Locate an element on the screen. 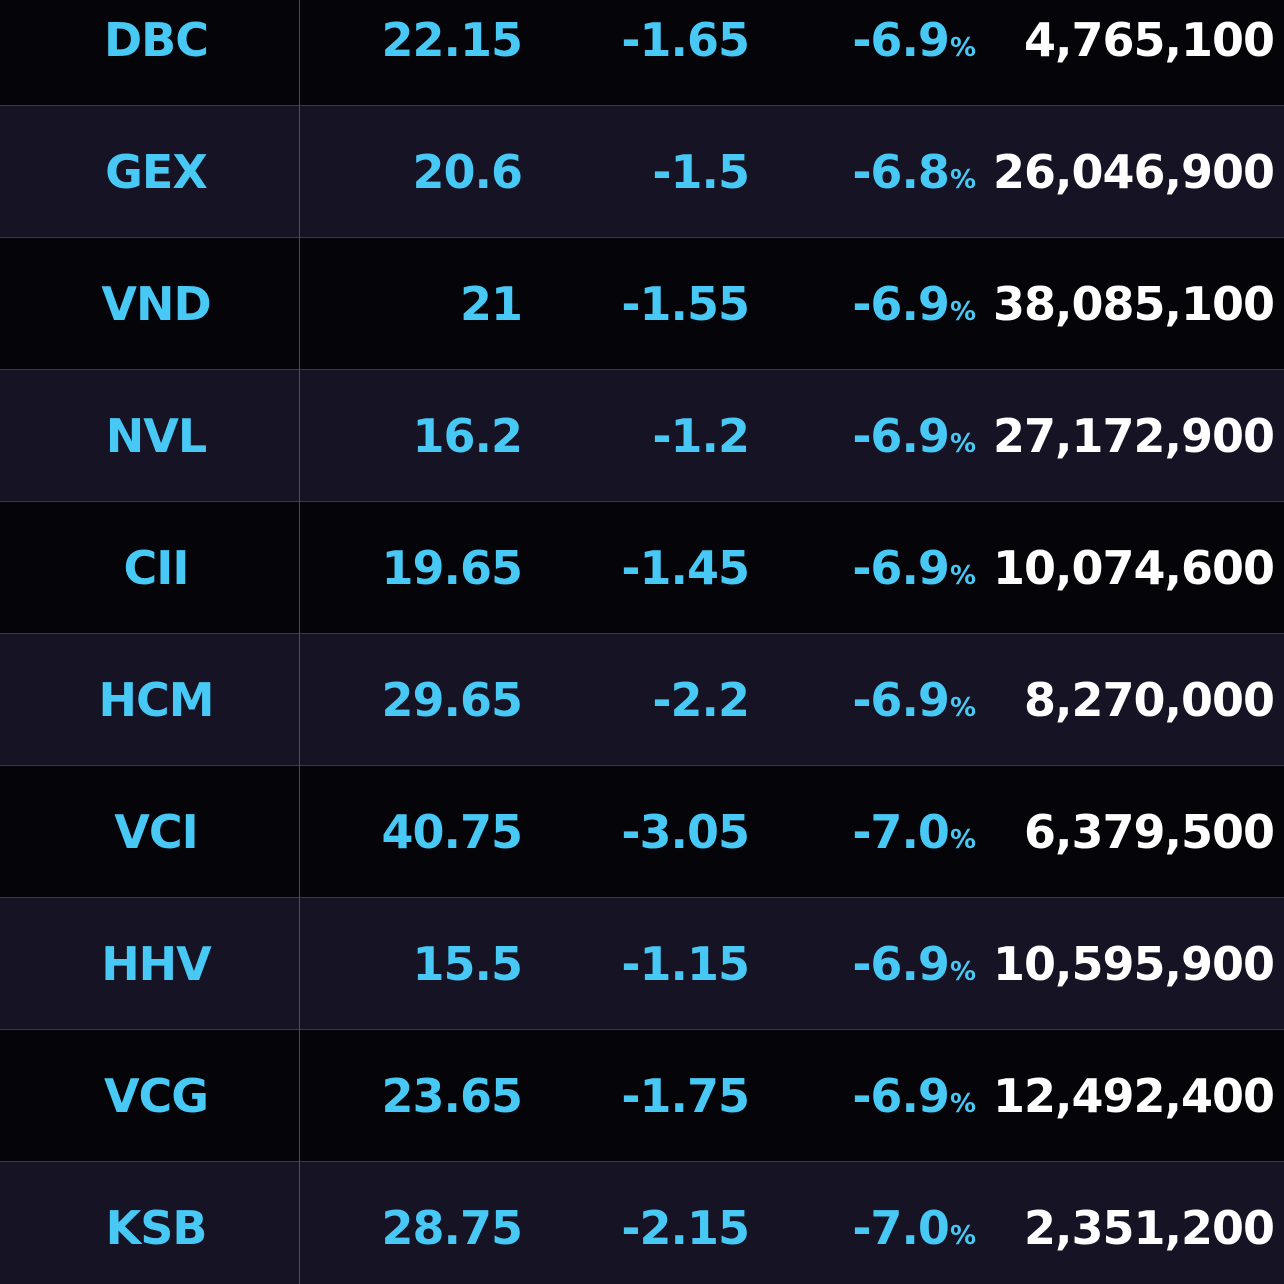  ticker-symbol: DBC is located at coordinates (156, 39).